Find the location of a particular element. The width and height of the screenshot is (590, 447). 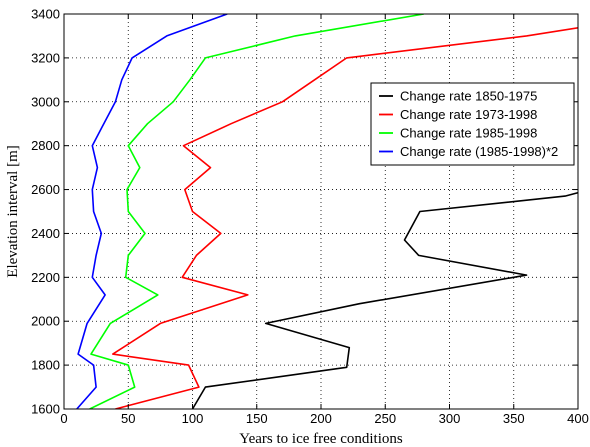

x-axis-label: Years to ice free conditions is located at coordinates (321, 439).